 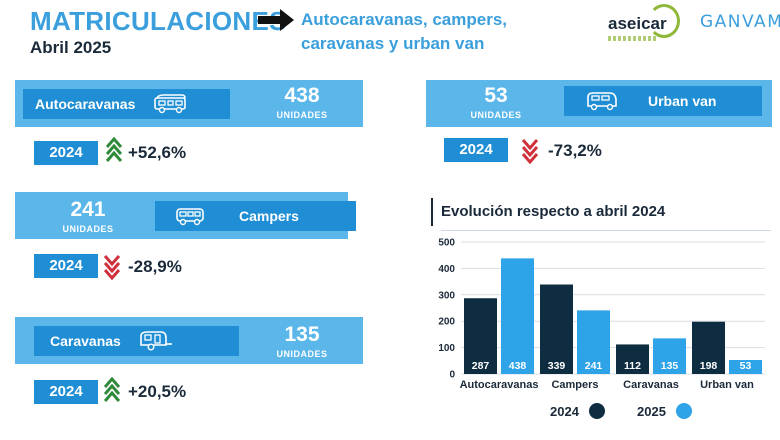 I want to click on autocaravanas-change: +52,6%, so click(x=157, y=152).